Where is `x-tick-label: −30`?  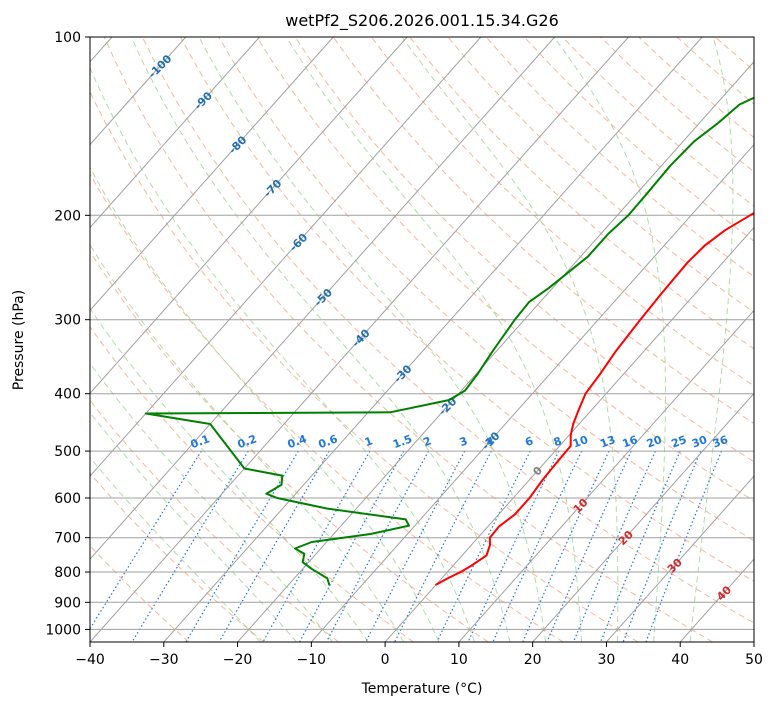 x-tick-label: −30 is located at coordinates (164, 660).